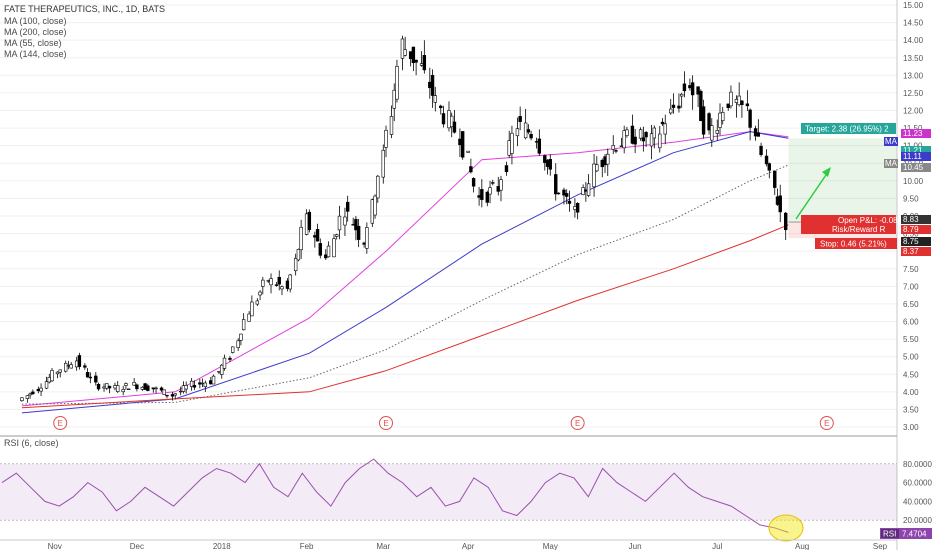 Image resolution: width=932 pixels, height=550 pixels. What do you see at coordinates (911, 304) in the screenshot?
I see `price-tick-label: 6.50` at bounding box center [911, 304].